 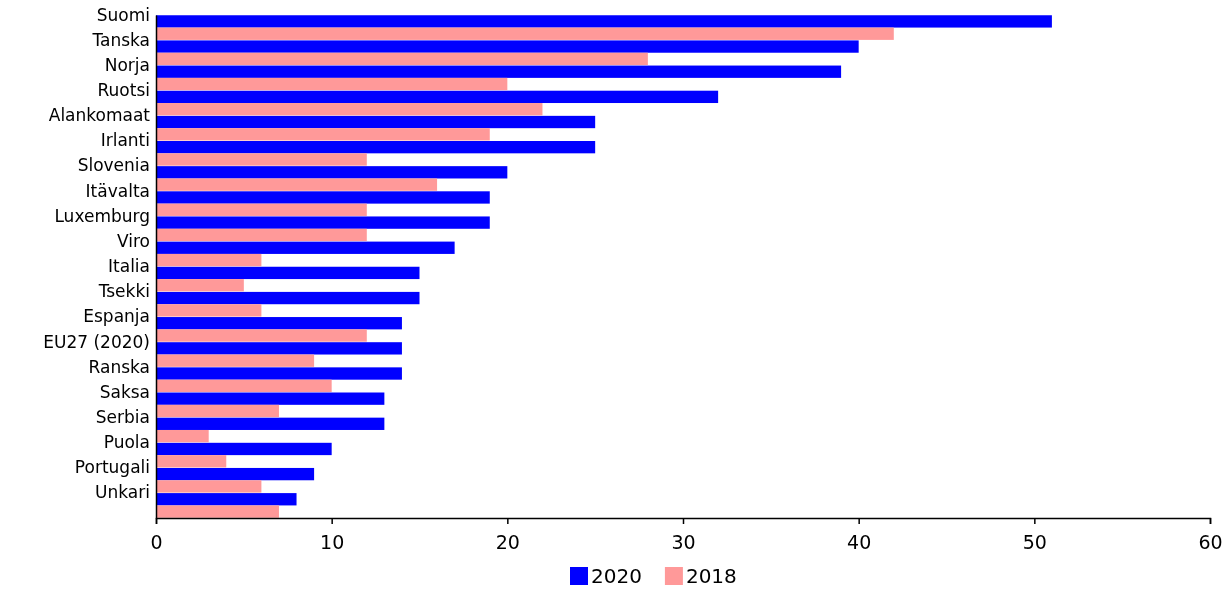 I want to click on y-tick-label: Serbia, so click(x=122, y=416).